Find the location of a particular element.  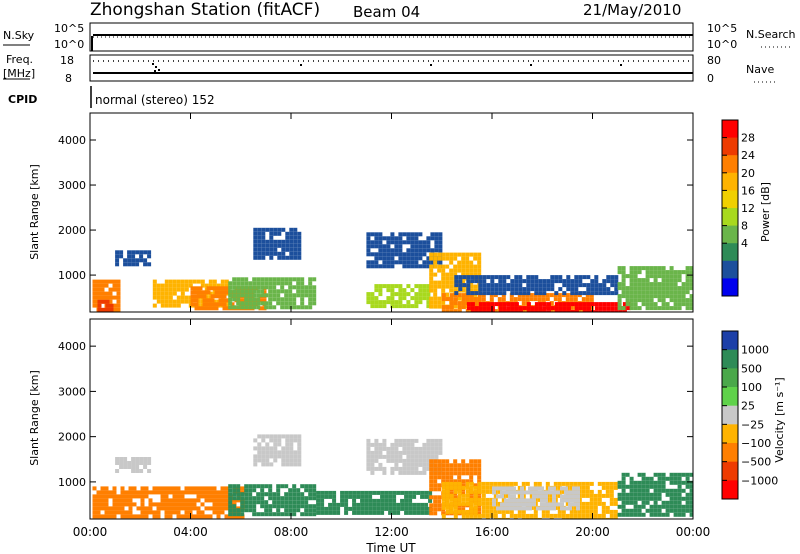

velocity-colorbar-tick-label: −100 is located at coordinates (756, 443).